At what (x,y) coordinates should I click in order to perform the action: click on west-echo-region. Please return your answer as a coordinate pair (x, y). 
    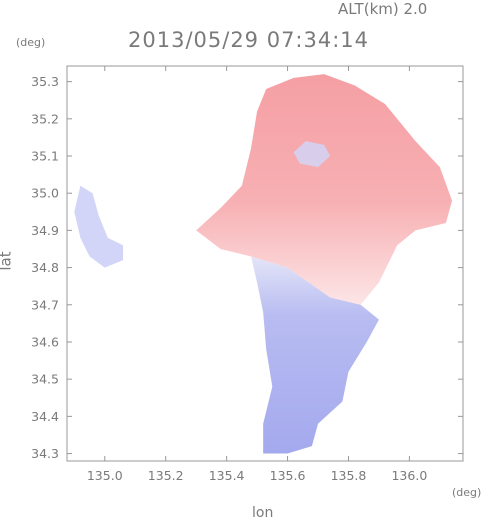
    Looking at the image, I should click on (99, 226).